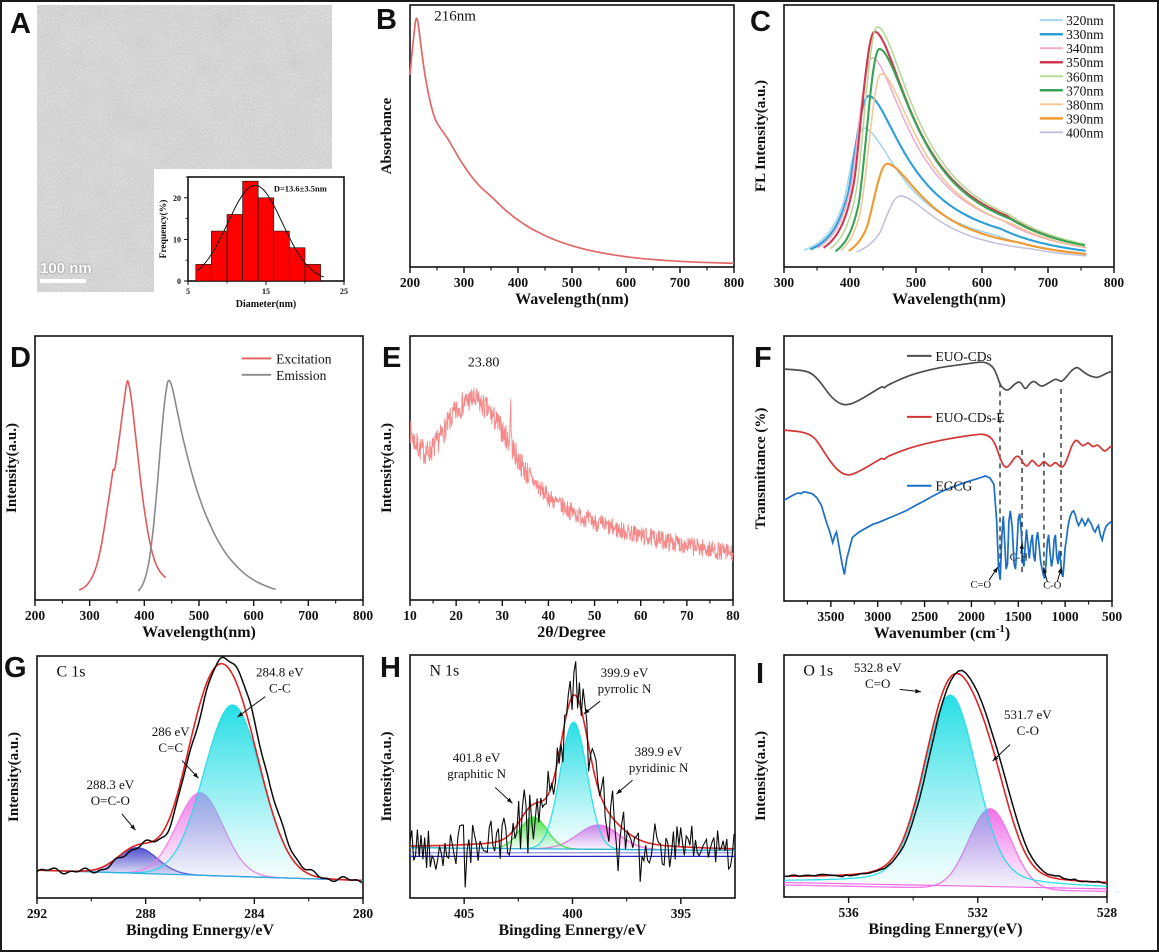  Describe the element at coordinates (763, 358) in the screenshot. I see `panel-f-label: F` at that location.